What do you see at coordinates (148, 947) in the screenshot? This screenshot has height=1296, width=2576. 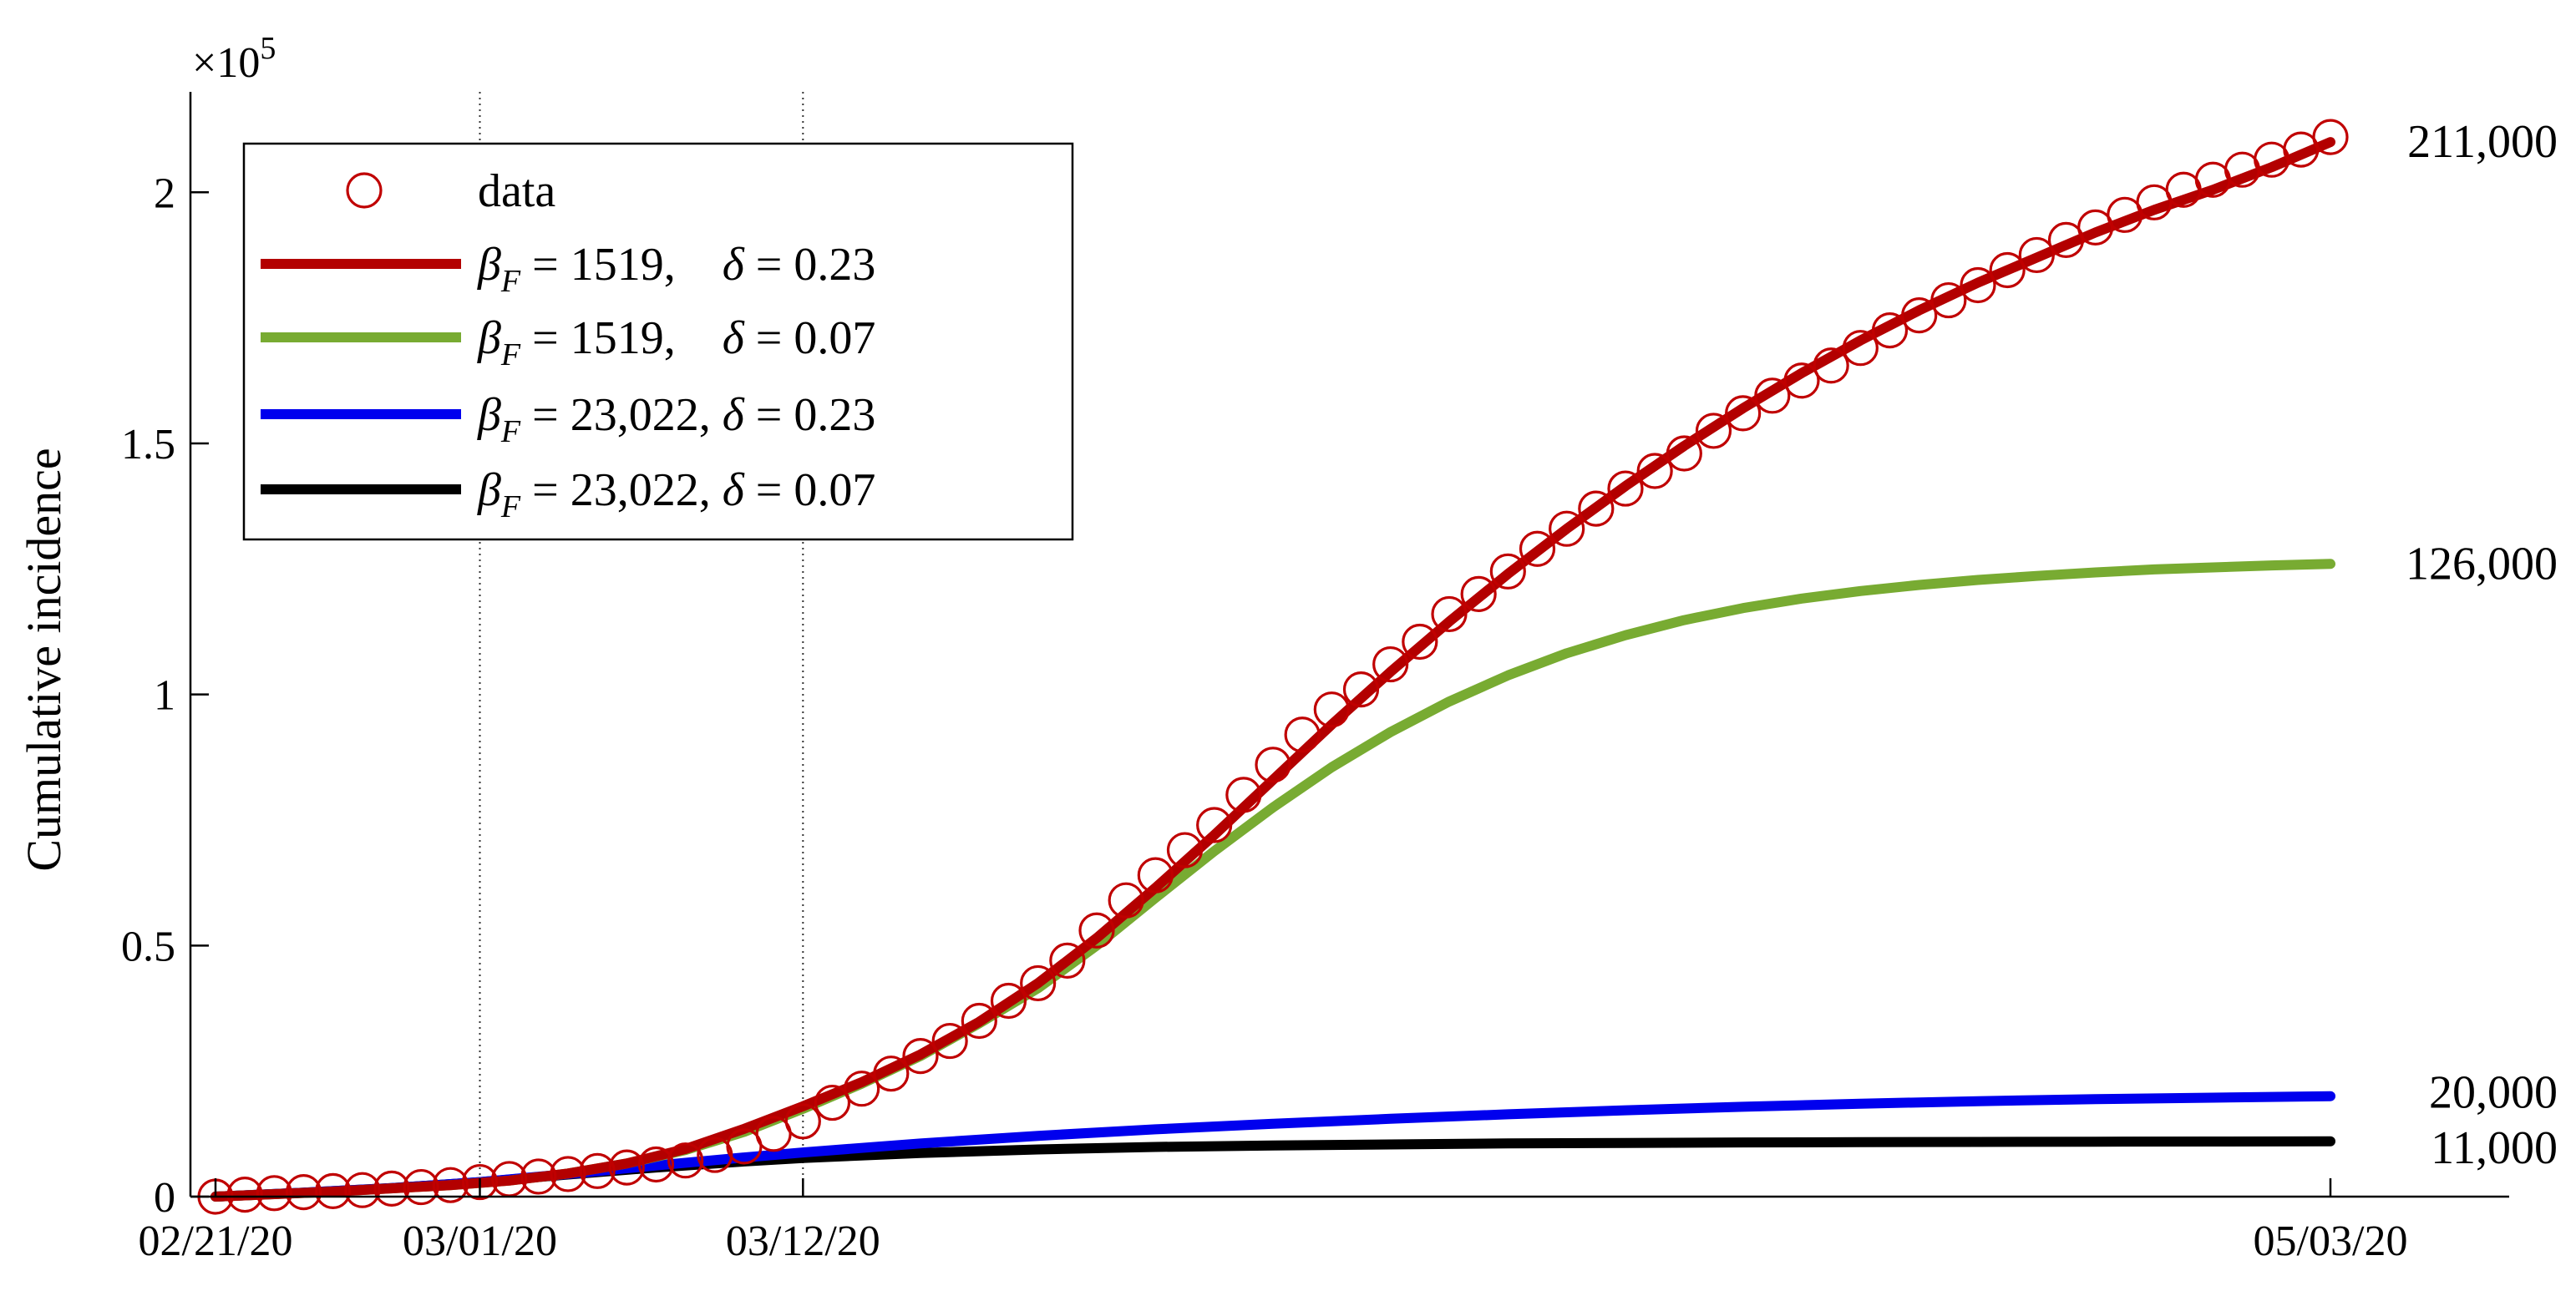 I see `y-tick-label: 0.5` at bounding box center [148, 947].